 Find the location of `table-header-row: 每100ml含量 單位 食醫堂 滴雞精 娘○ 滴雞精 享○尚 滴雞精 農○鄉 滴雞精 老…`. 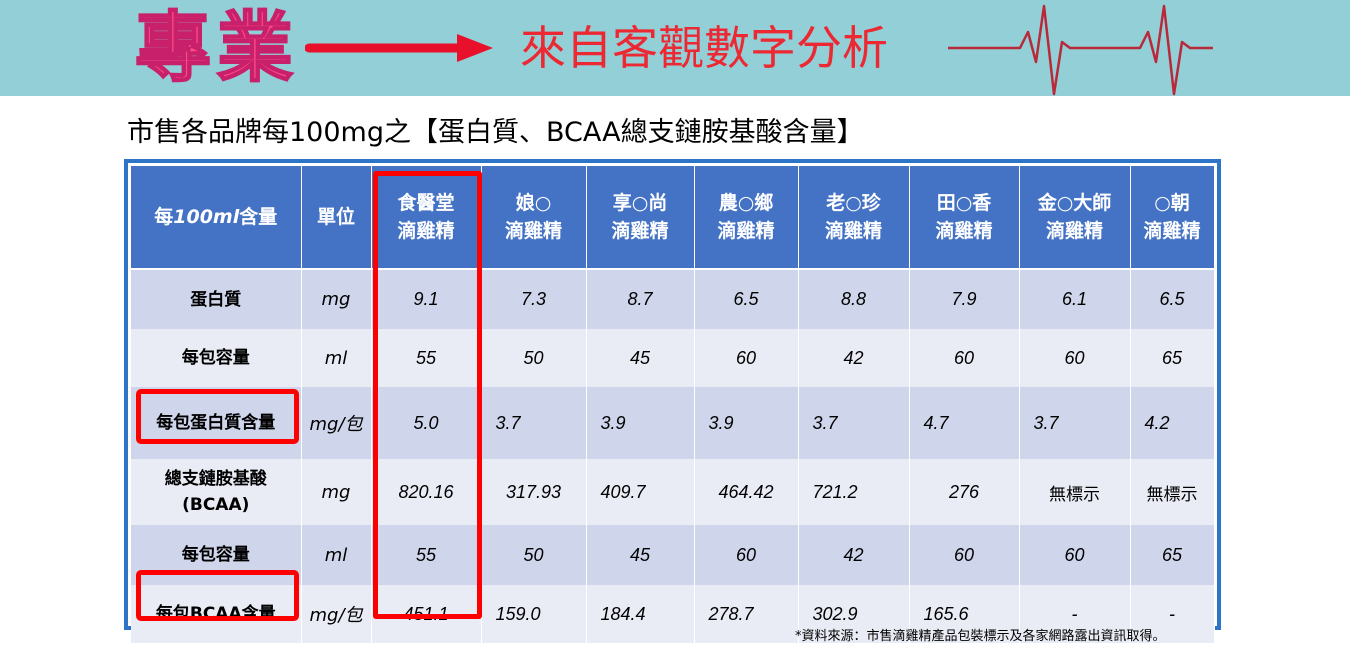

table-header-row: 每100ml含量 單位 食醫堂 滴雞精 娘○ 滴雞精 享○尚 滴雞精 農○鄉 滴雞精 老… is located at coordinates (673, 218).